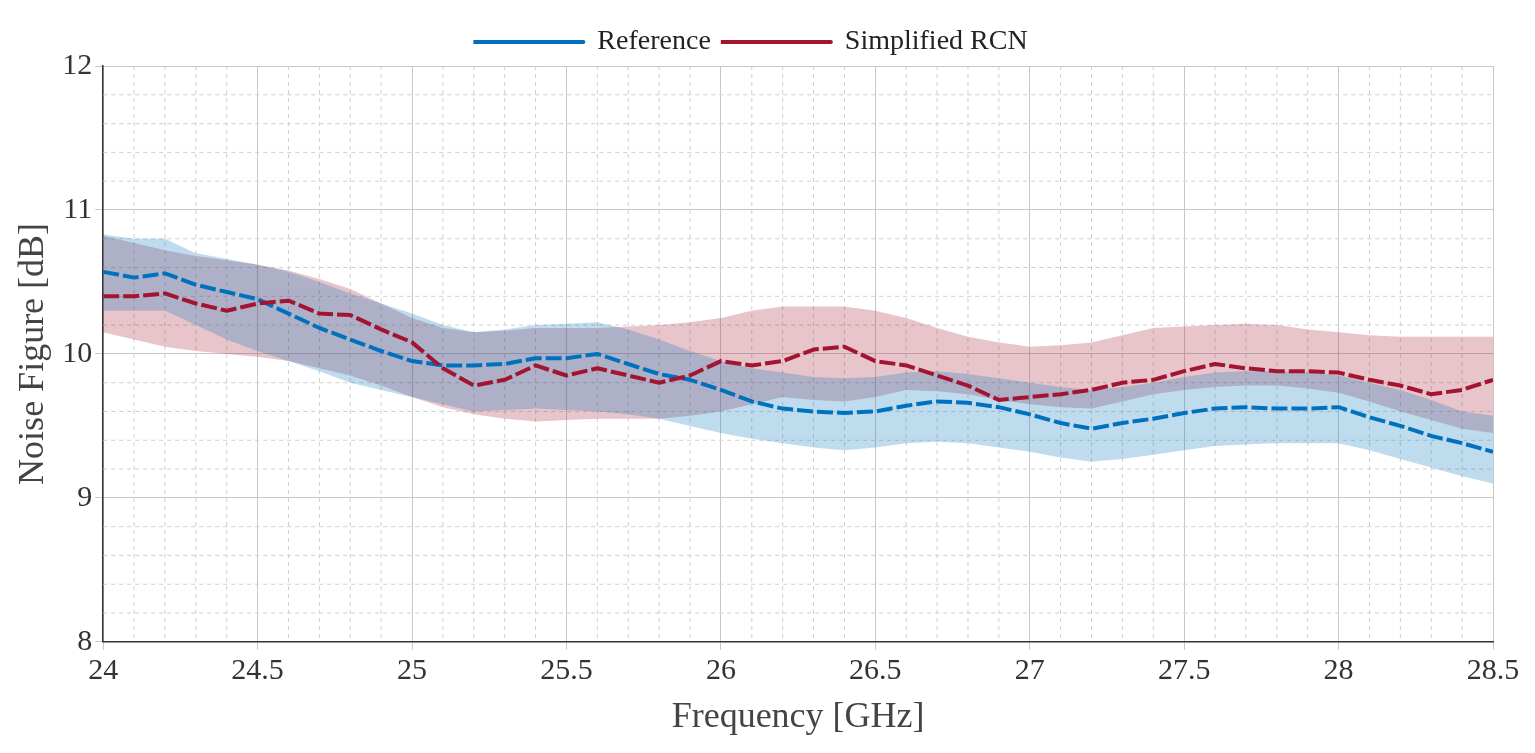 This screenshot has height=753, width=1535. What do you see at coordinates (566, 668) in the screenshot?
I see `x-tick-label: 25.5` at bounding box center [566, 668].